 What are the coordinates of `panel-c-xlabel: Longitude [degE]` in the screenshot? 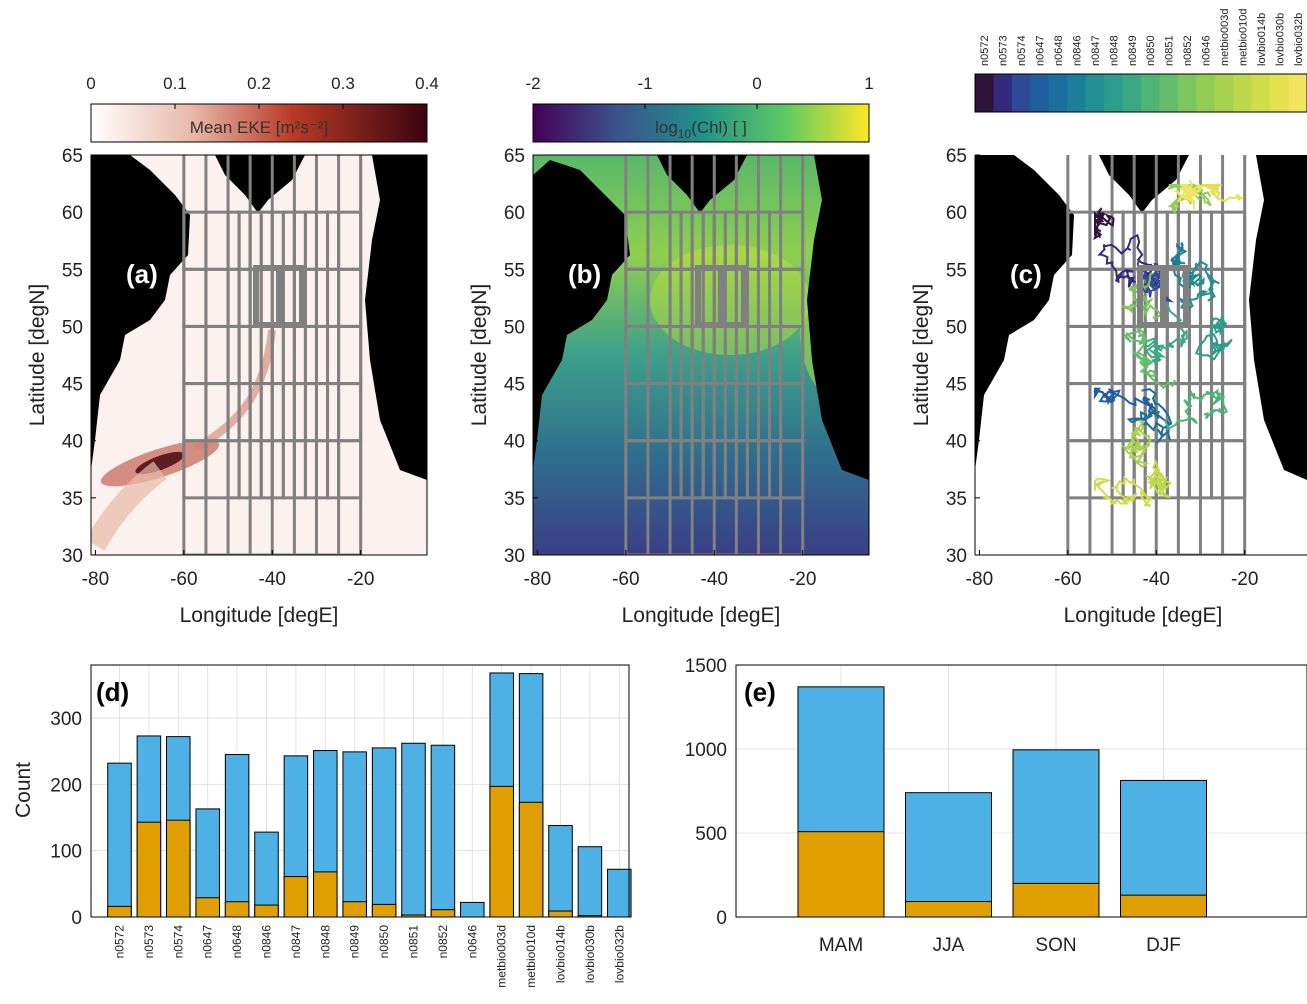 It's located at (1143, 615).